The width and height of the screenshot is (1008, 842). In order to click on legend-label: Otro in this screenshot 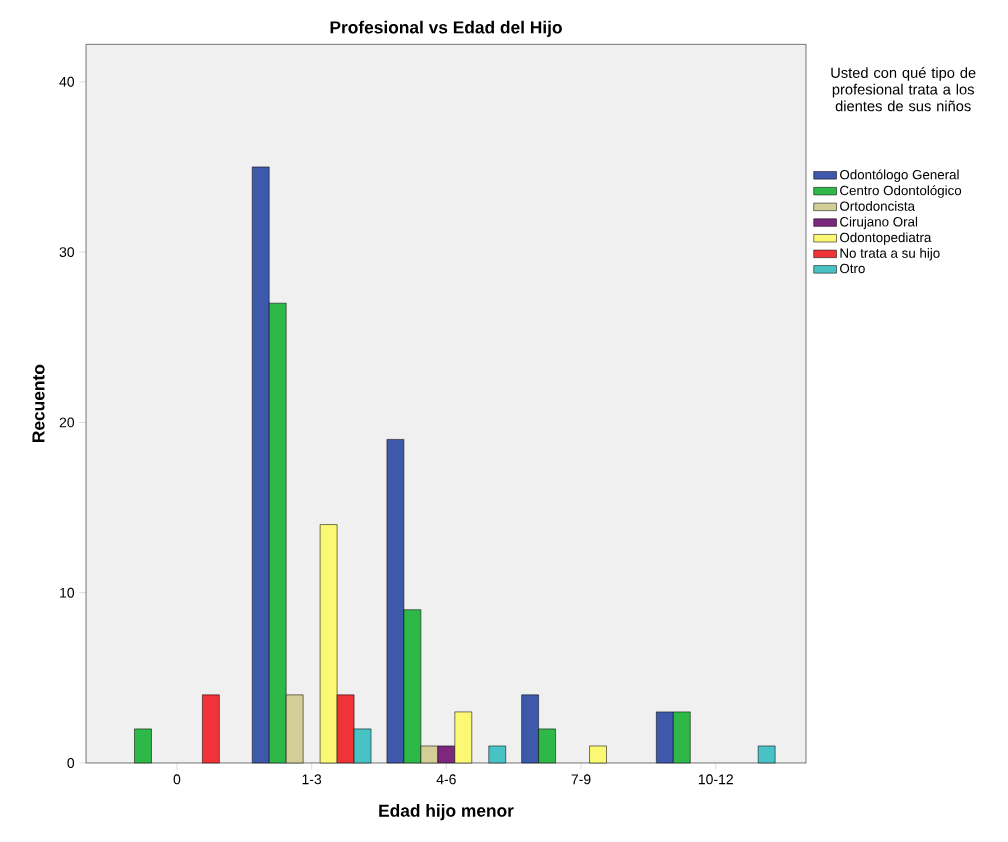, I will do `click(852, 268)`.